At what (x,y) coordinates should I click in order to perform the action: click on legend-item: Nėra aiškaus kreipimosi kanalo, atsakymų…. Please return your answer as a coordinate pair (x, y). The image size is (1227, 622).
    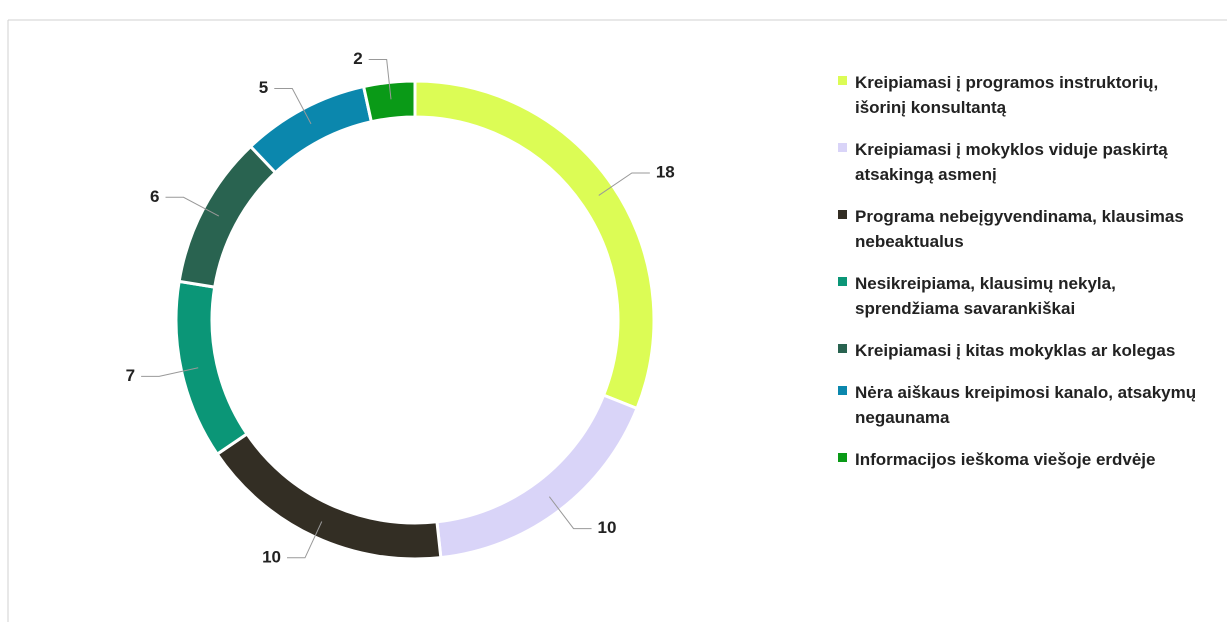
    Looking at the image, I should click on (1023, 405).